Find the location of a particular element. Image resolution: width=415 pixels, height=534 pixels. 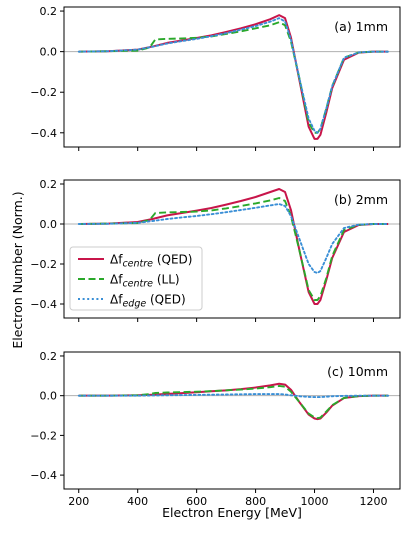

series-line-centre-qed is located at coordinates (233, 401).